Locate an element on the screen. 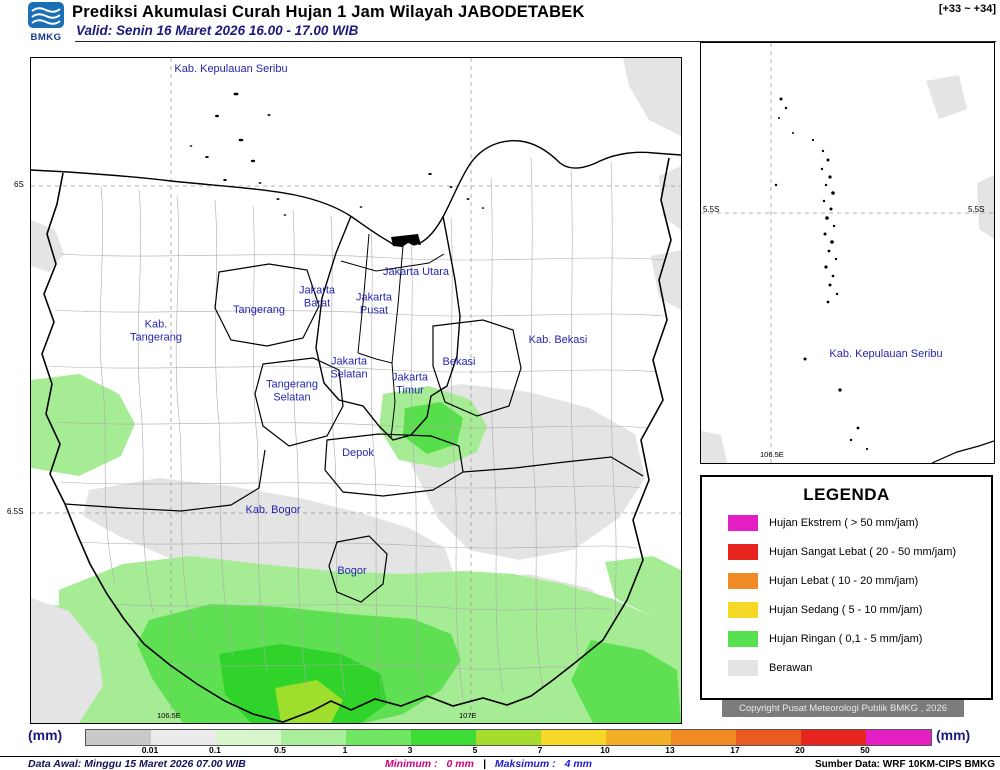 The height and width of the screenshot is (770, 1000). legend-item-sangat-lebat: Hujan Sangat Lebat ( 20 - 50 mm/jam) is located at coordinates (846, 552).